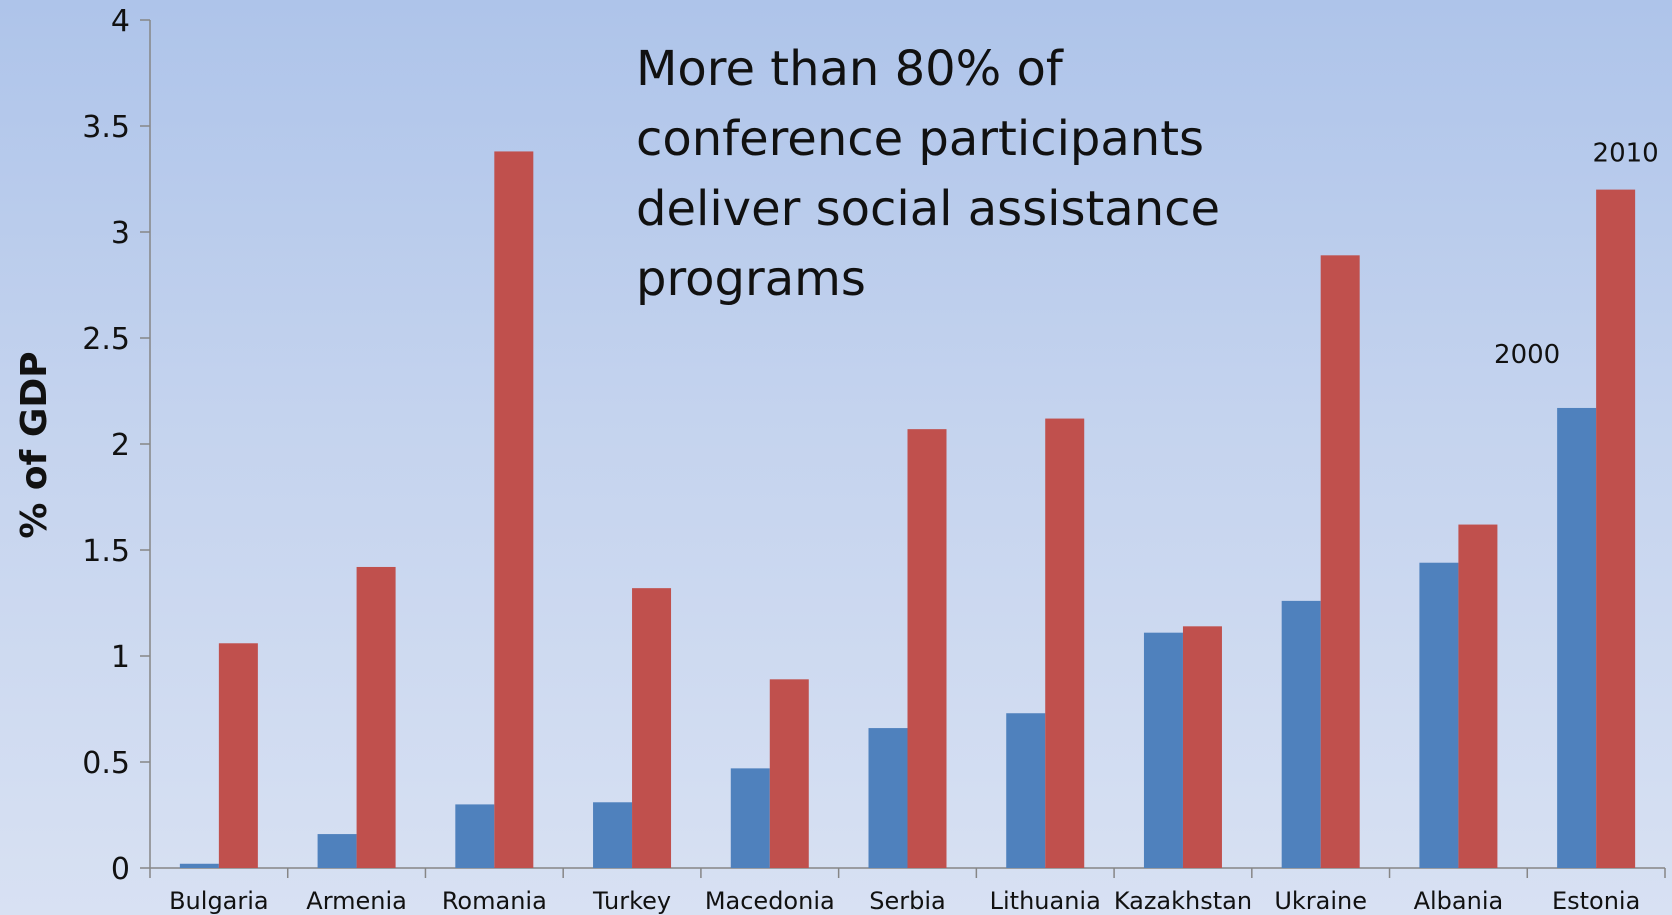  What do you see at coordinates (631, 901) in the screenshot?
I see `x-tick-label: Turkey` at bounding box center [631, 901].